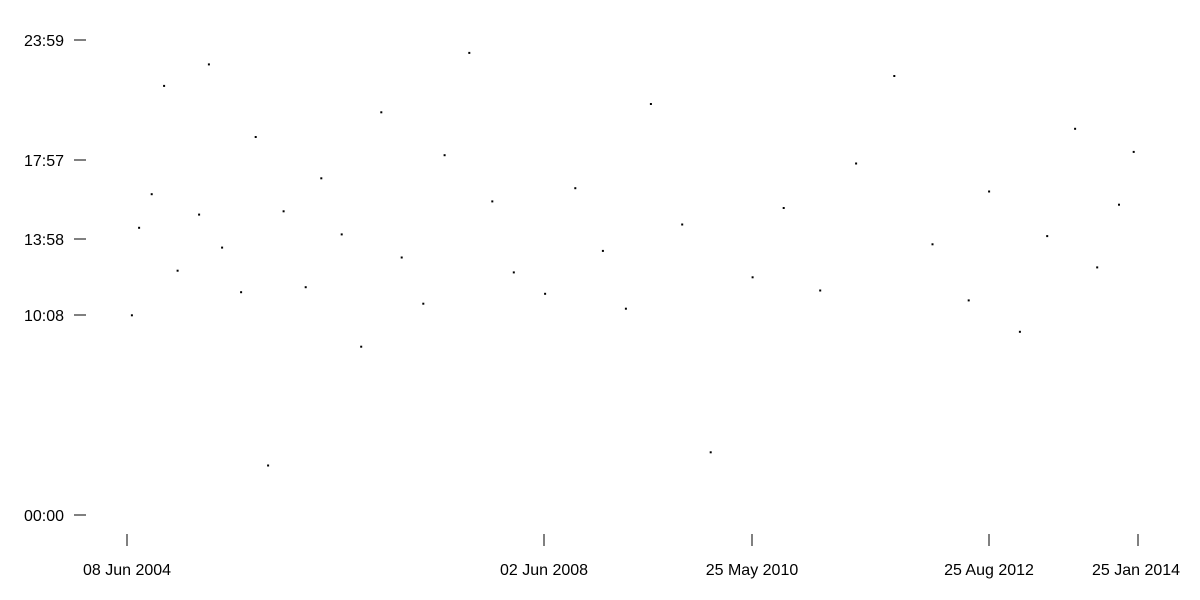 The image size is (1200, 600). I want to click on y-tick-label: 13:58, so click(44, 240).